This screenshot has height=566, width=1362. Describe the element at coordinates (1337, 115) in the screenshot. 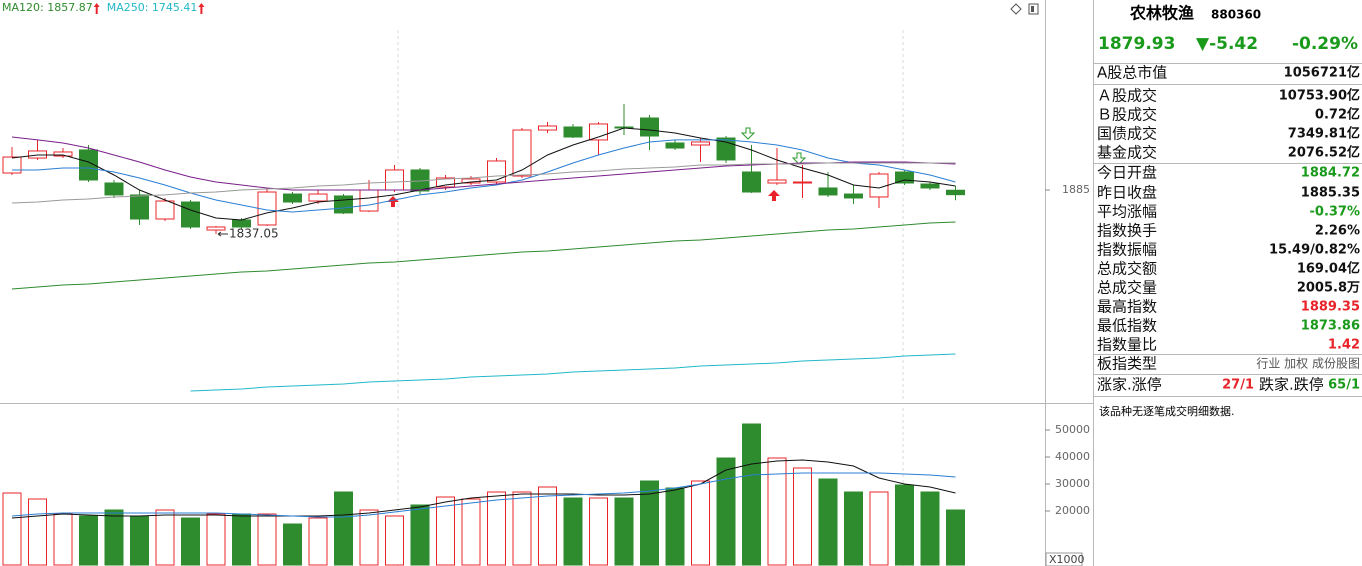

I see `row-value: 0.72亿` at that location.